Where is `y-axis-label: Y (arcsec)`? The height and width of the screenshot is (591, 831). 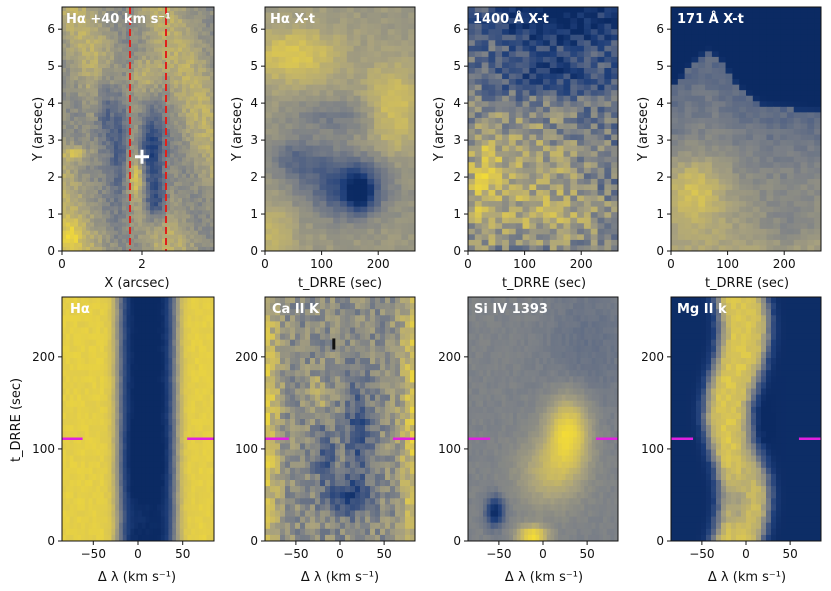
y-axis-label: Y (arcsec) is located at coordinates (439, 129).